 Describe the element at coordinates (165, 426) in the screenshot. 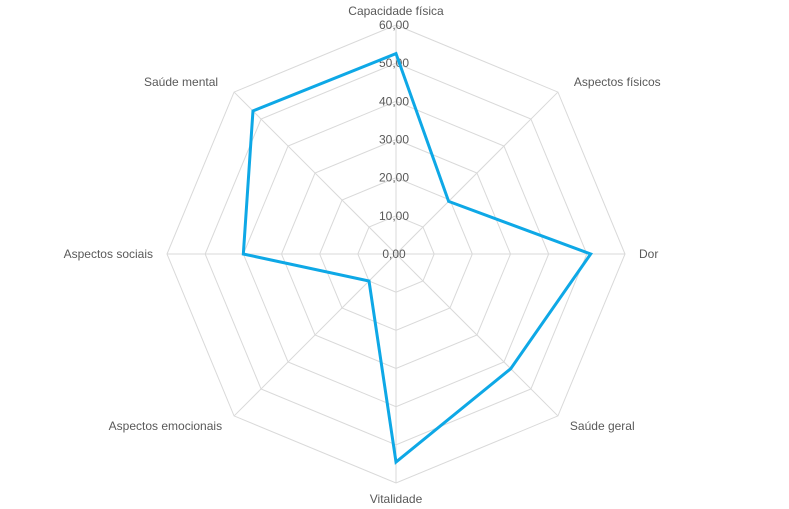

I see `category-label: Aspectos emocionais` at that location.